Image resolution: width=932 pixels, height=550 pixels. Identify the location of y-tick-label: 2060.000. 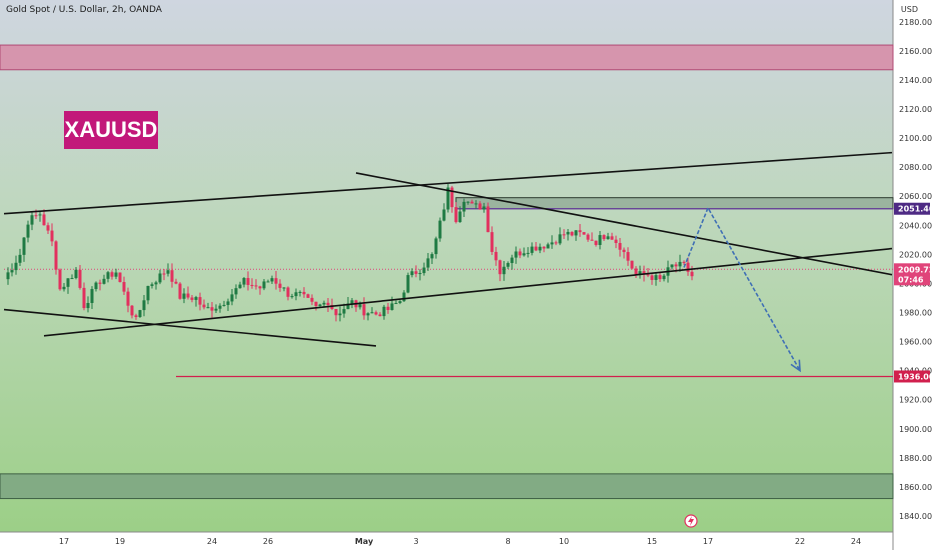
(915, 196).